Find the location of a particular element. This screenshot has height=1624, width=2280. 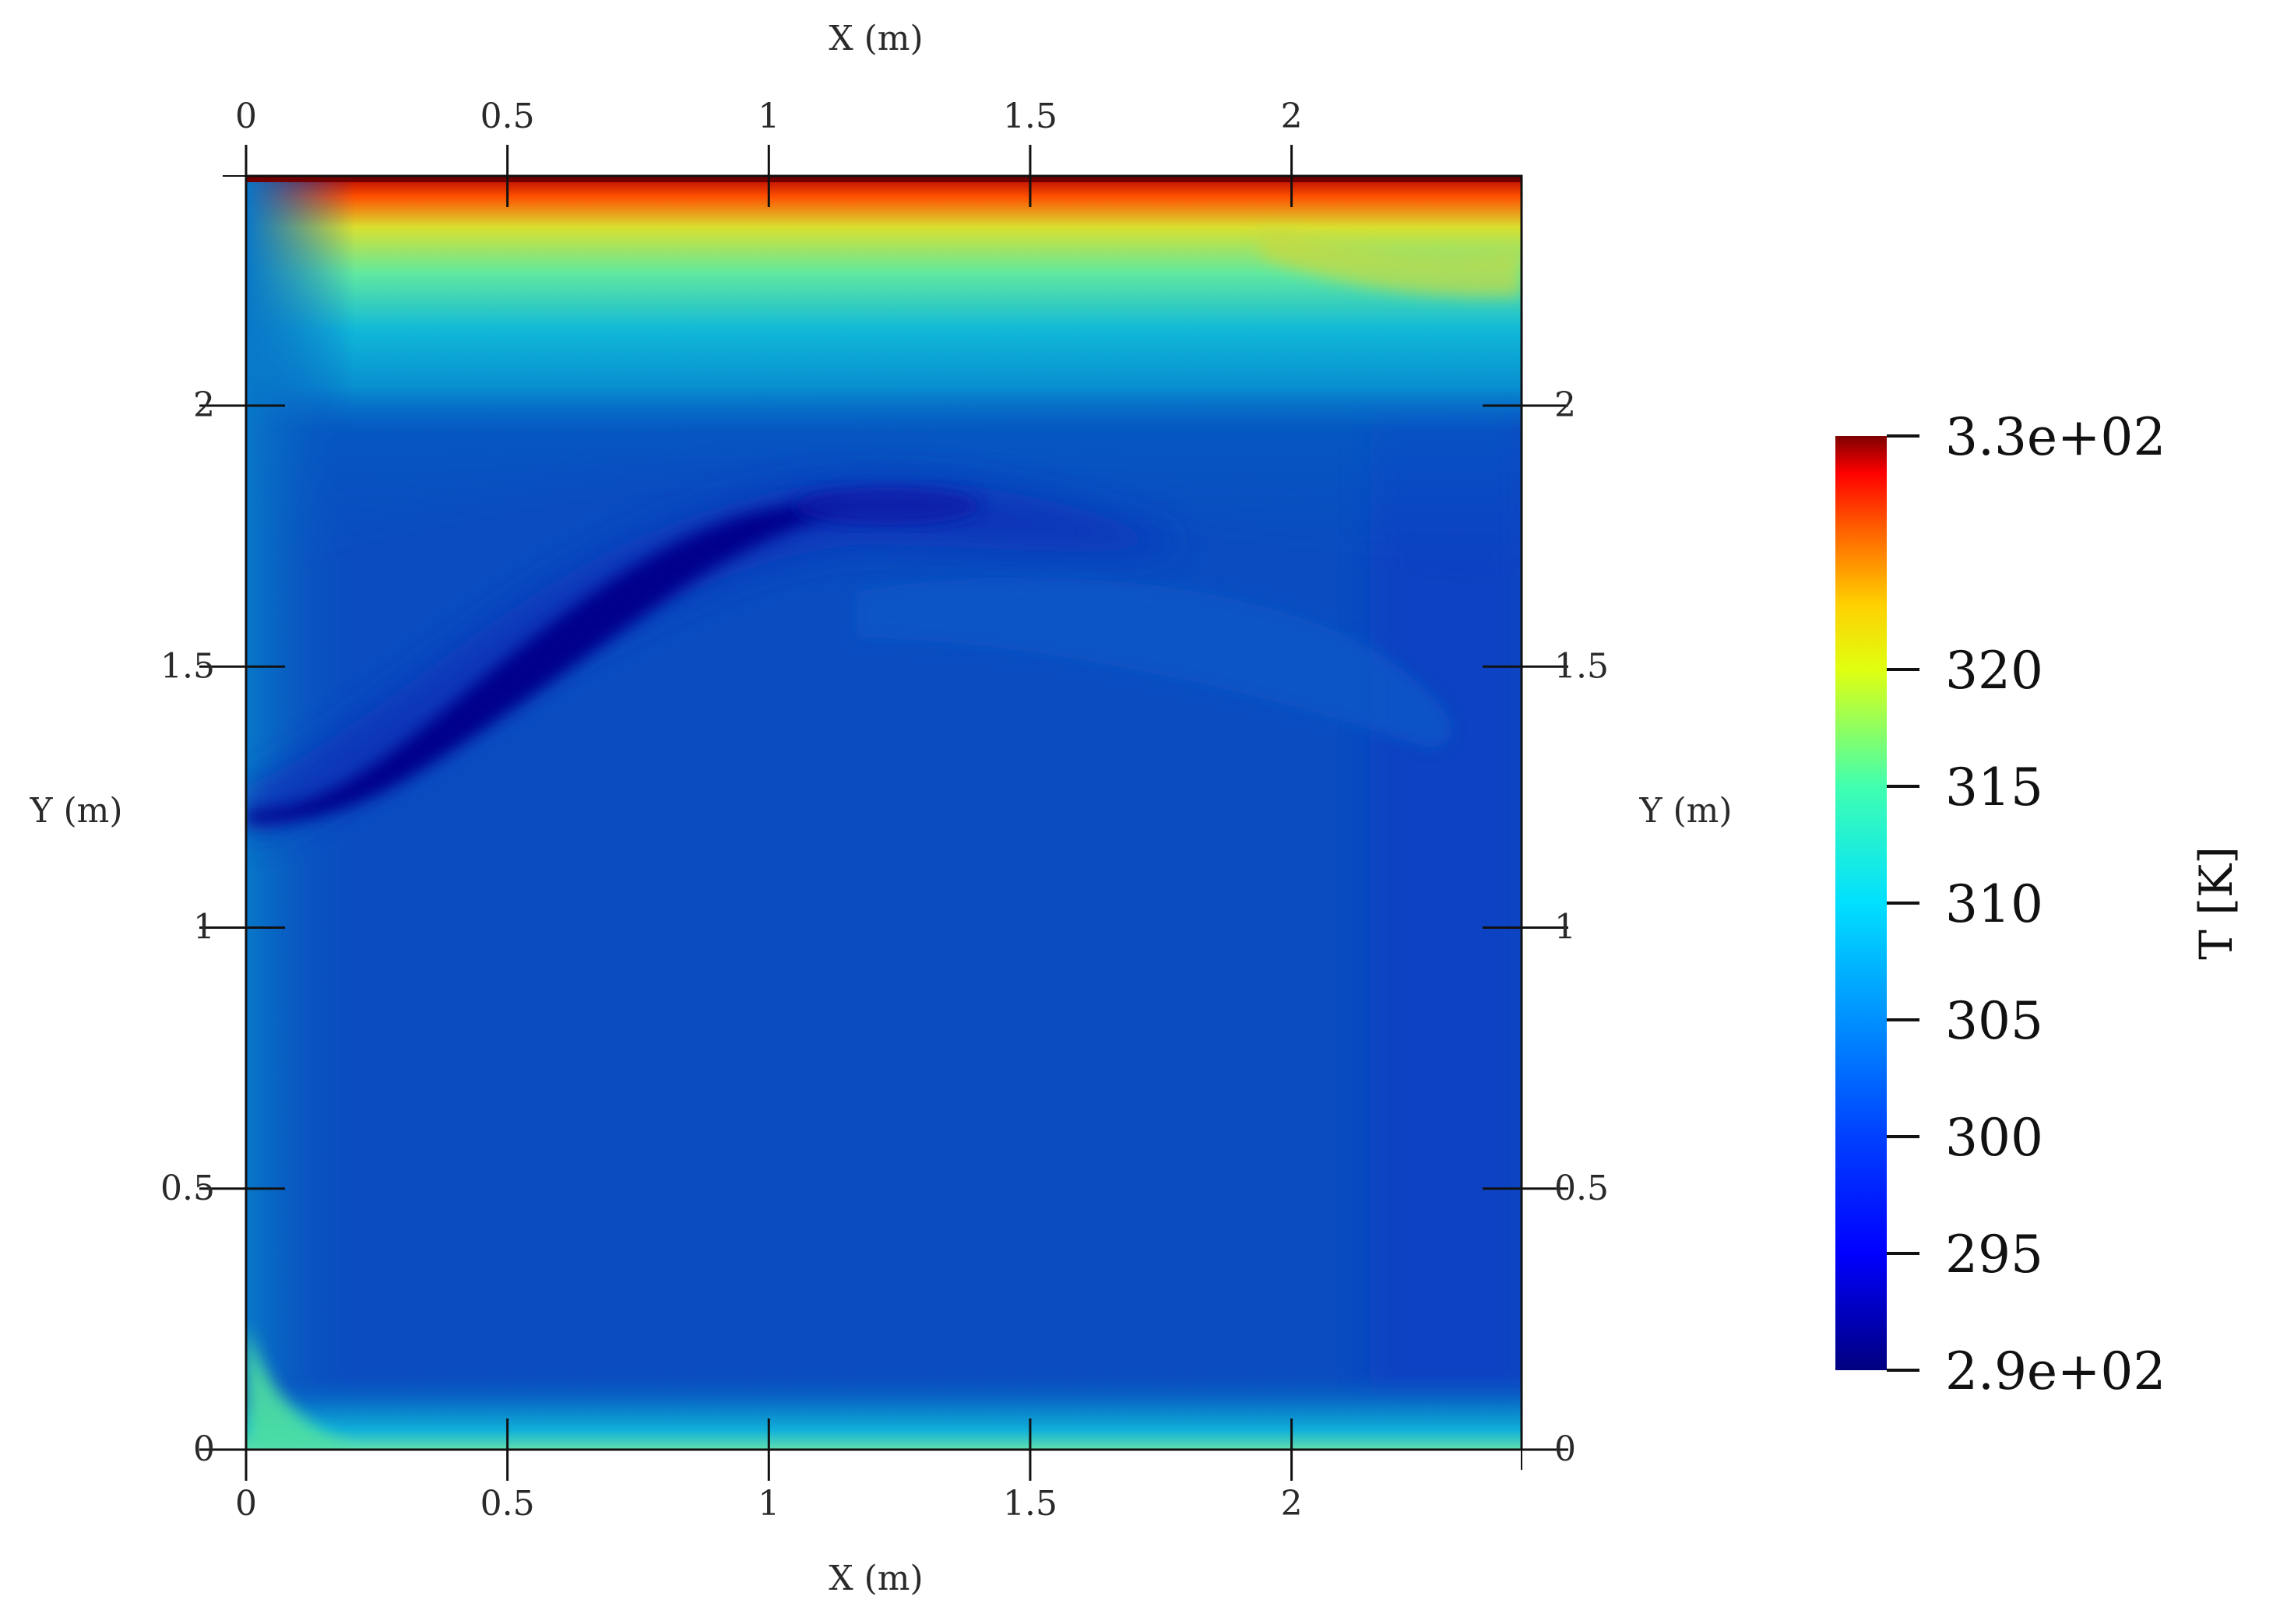

recirculation-lobe is located at coordinates (1154, 662).